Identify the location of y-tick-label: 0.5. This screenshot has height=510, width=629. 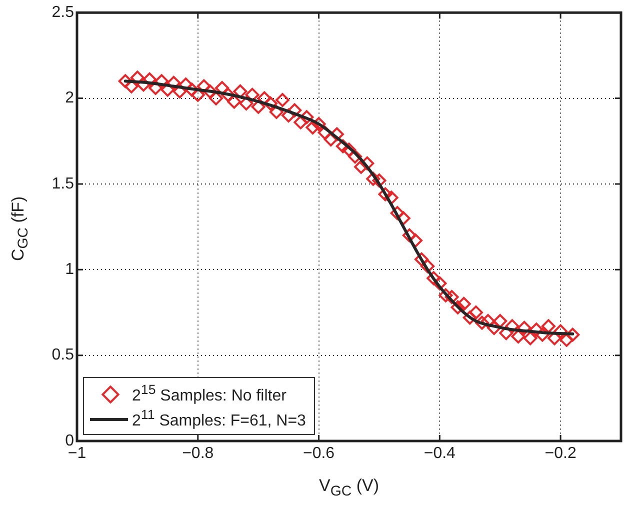
(63, 355).